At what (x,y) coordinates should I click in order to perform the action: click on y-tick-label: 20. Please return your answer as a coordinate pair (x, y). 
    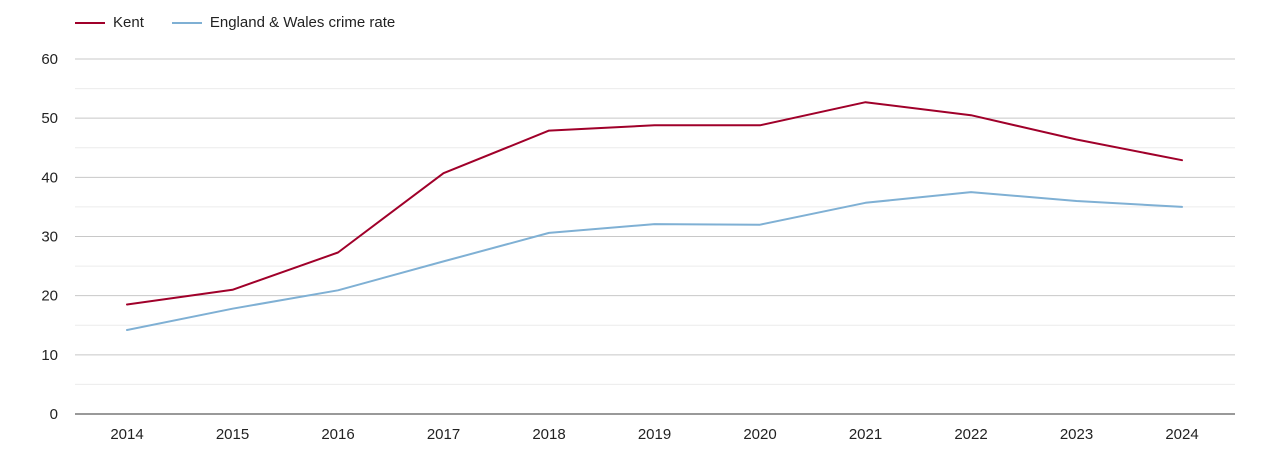
    Looking at the image, I should click on (49, 296).